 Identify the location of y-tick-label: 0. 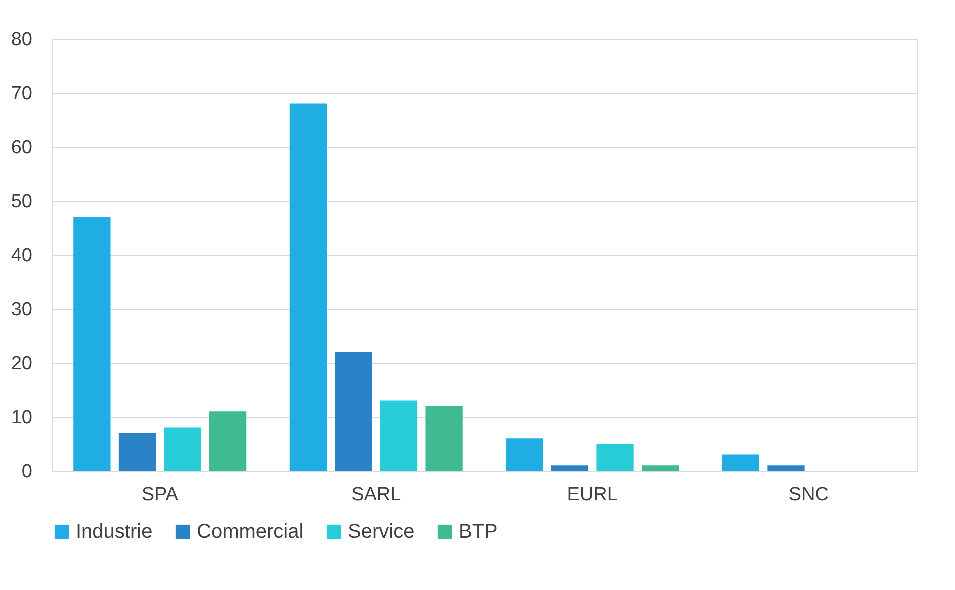
(27, 472).